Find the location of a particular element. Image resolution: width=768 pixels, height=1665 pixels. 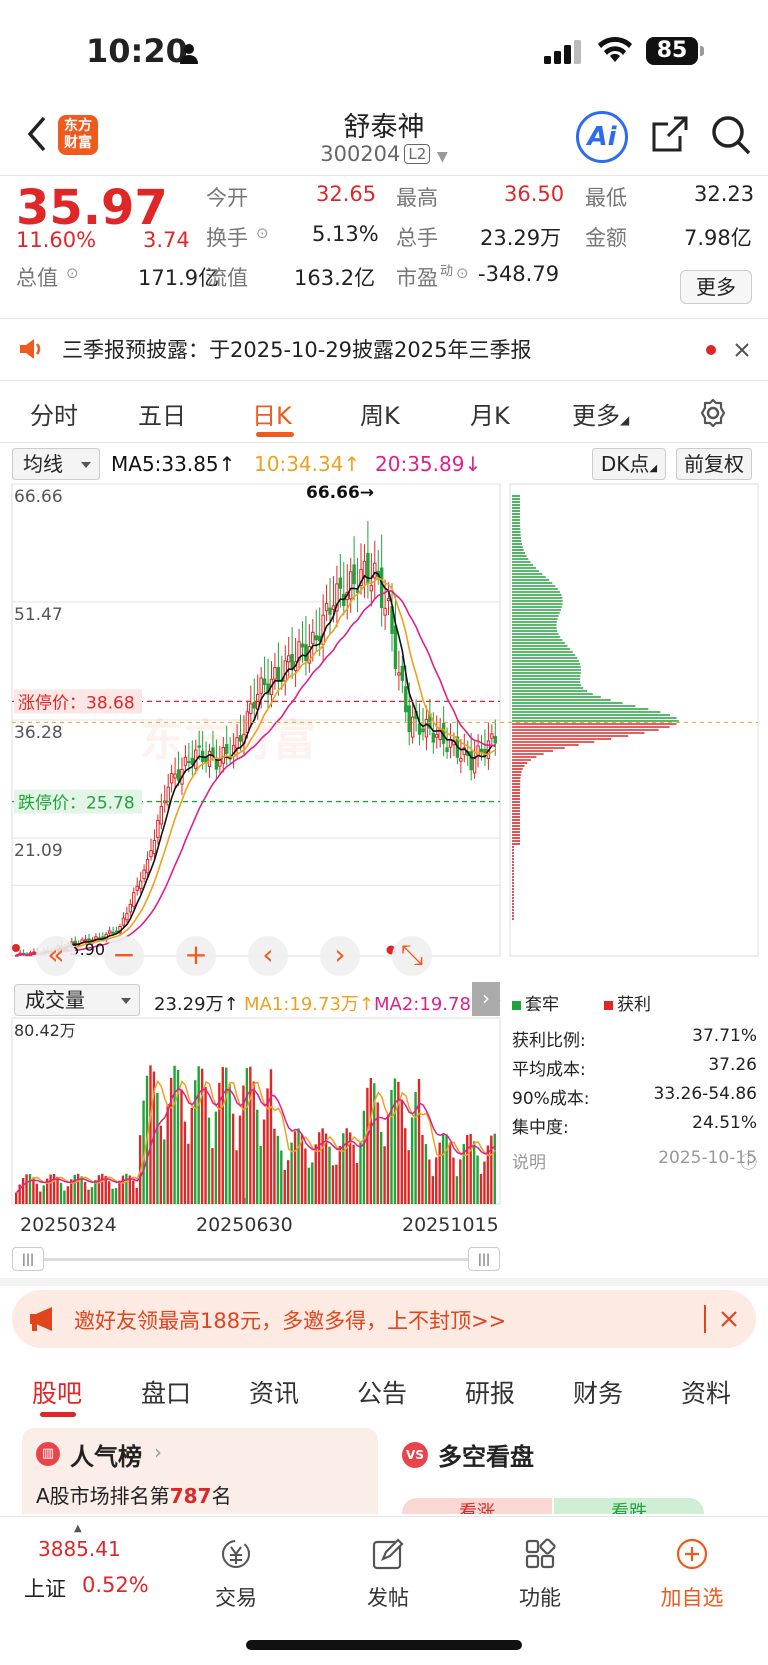

functions-button: 功能 is located at coordinates (540, 1574).